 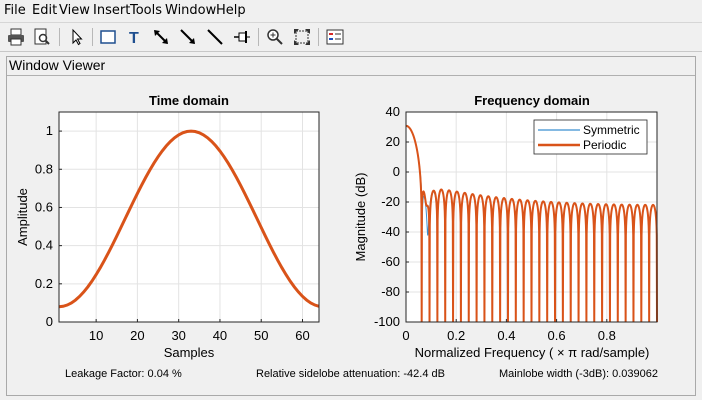 What do you see at coordinates (506, 335) in the screenshot?
I see `freq-xtick-label: 0.4` at bounding box center [506, 335].